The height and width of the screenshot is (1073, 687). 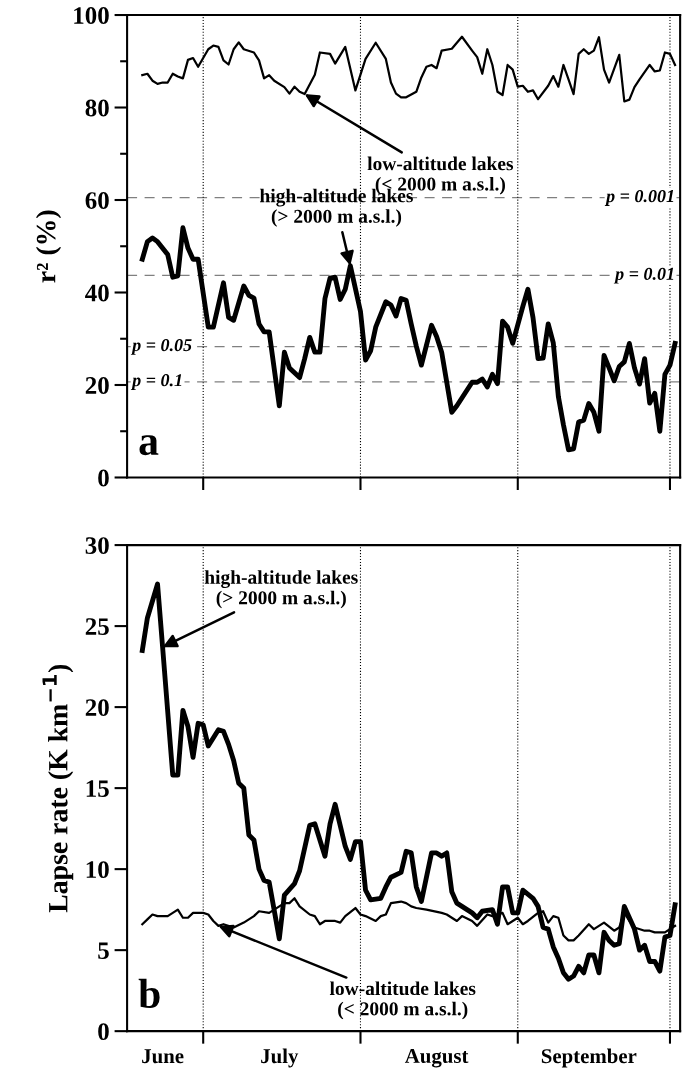 I want to click on x-tick-label: June, so click(x=163, y=1056).